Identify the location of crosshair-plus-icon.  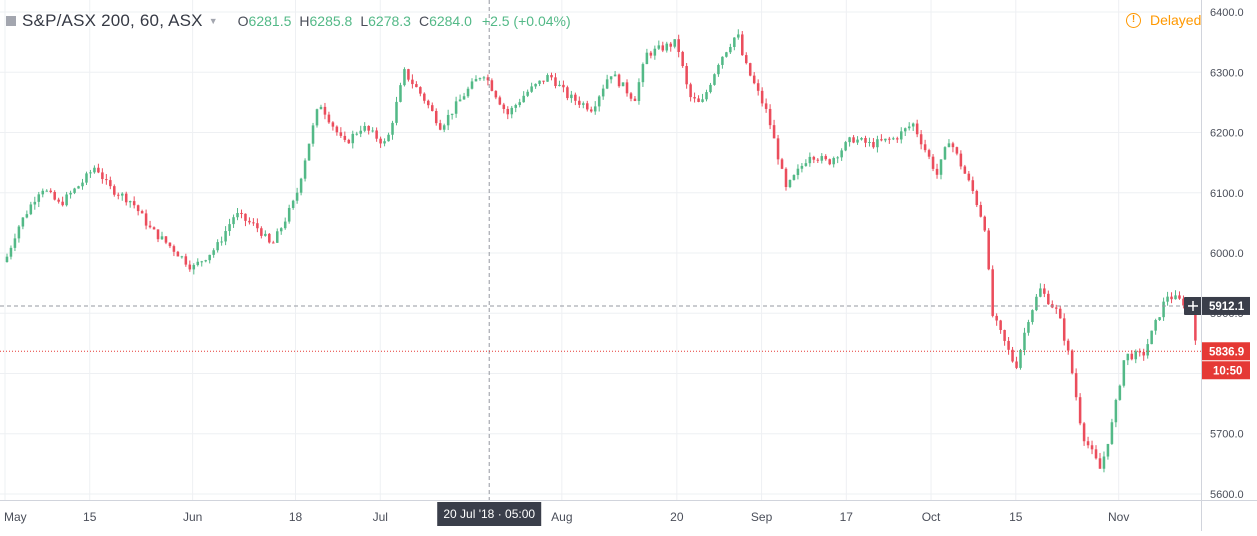
(1193, 305).